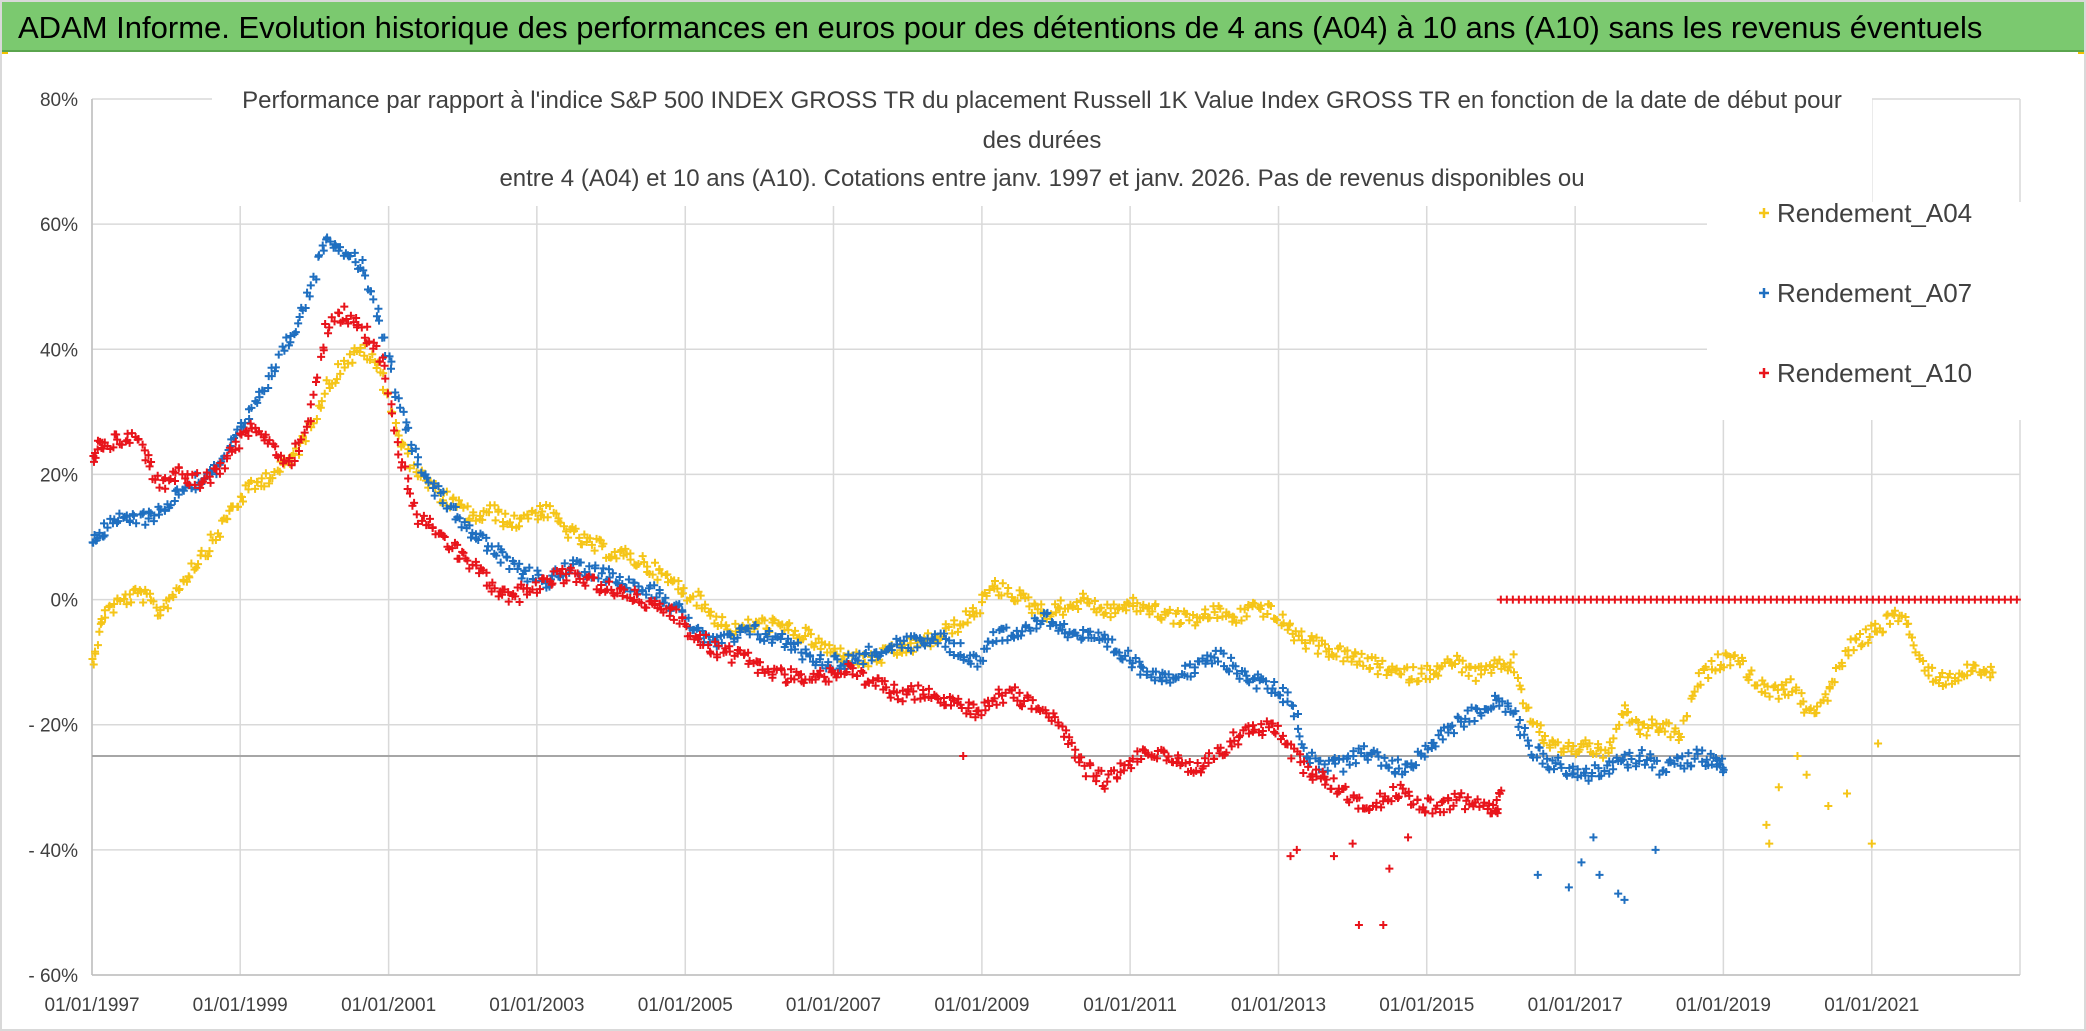 The image size is (2086, 1031). What do you see at coordinates (1865, 293) in the screenshot?
I see `legend: Rendement_A04 Rendement_A07 Rendement_A10` at bounding box center [1865, 293].